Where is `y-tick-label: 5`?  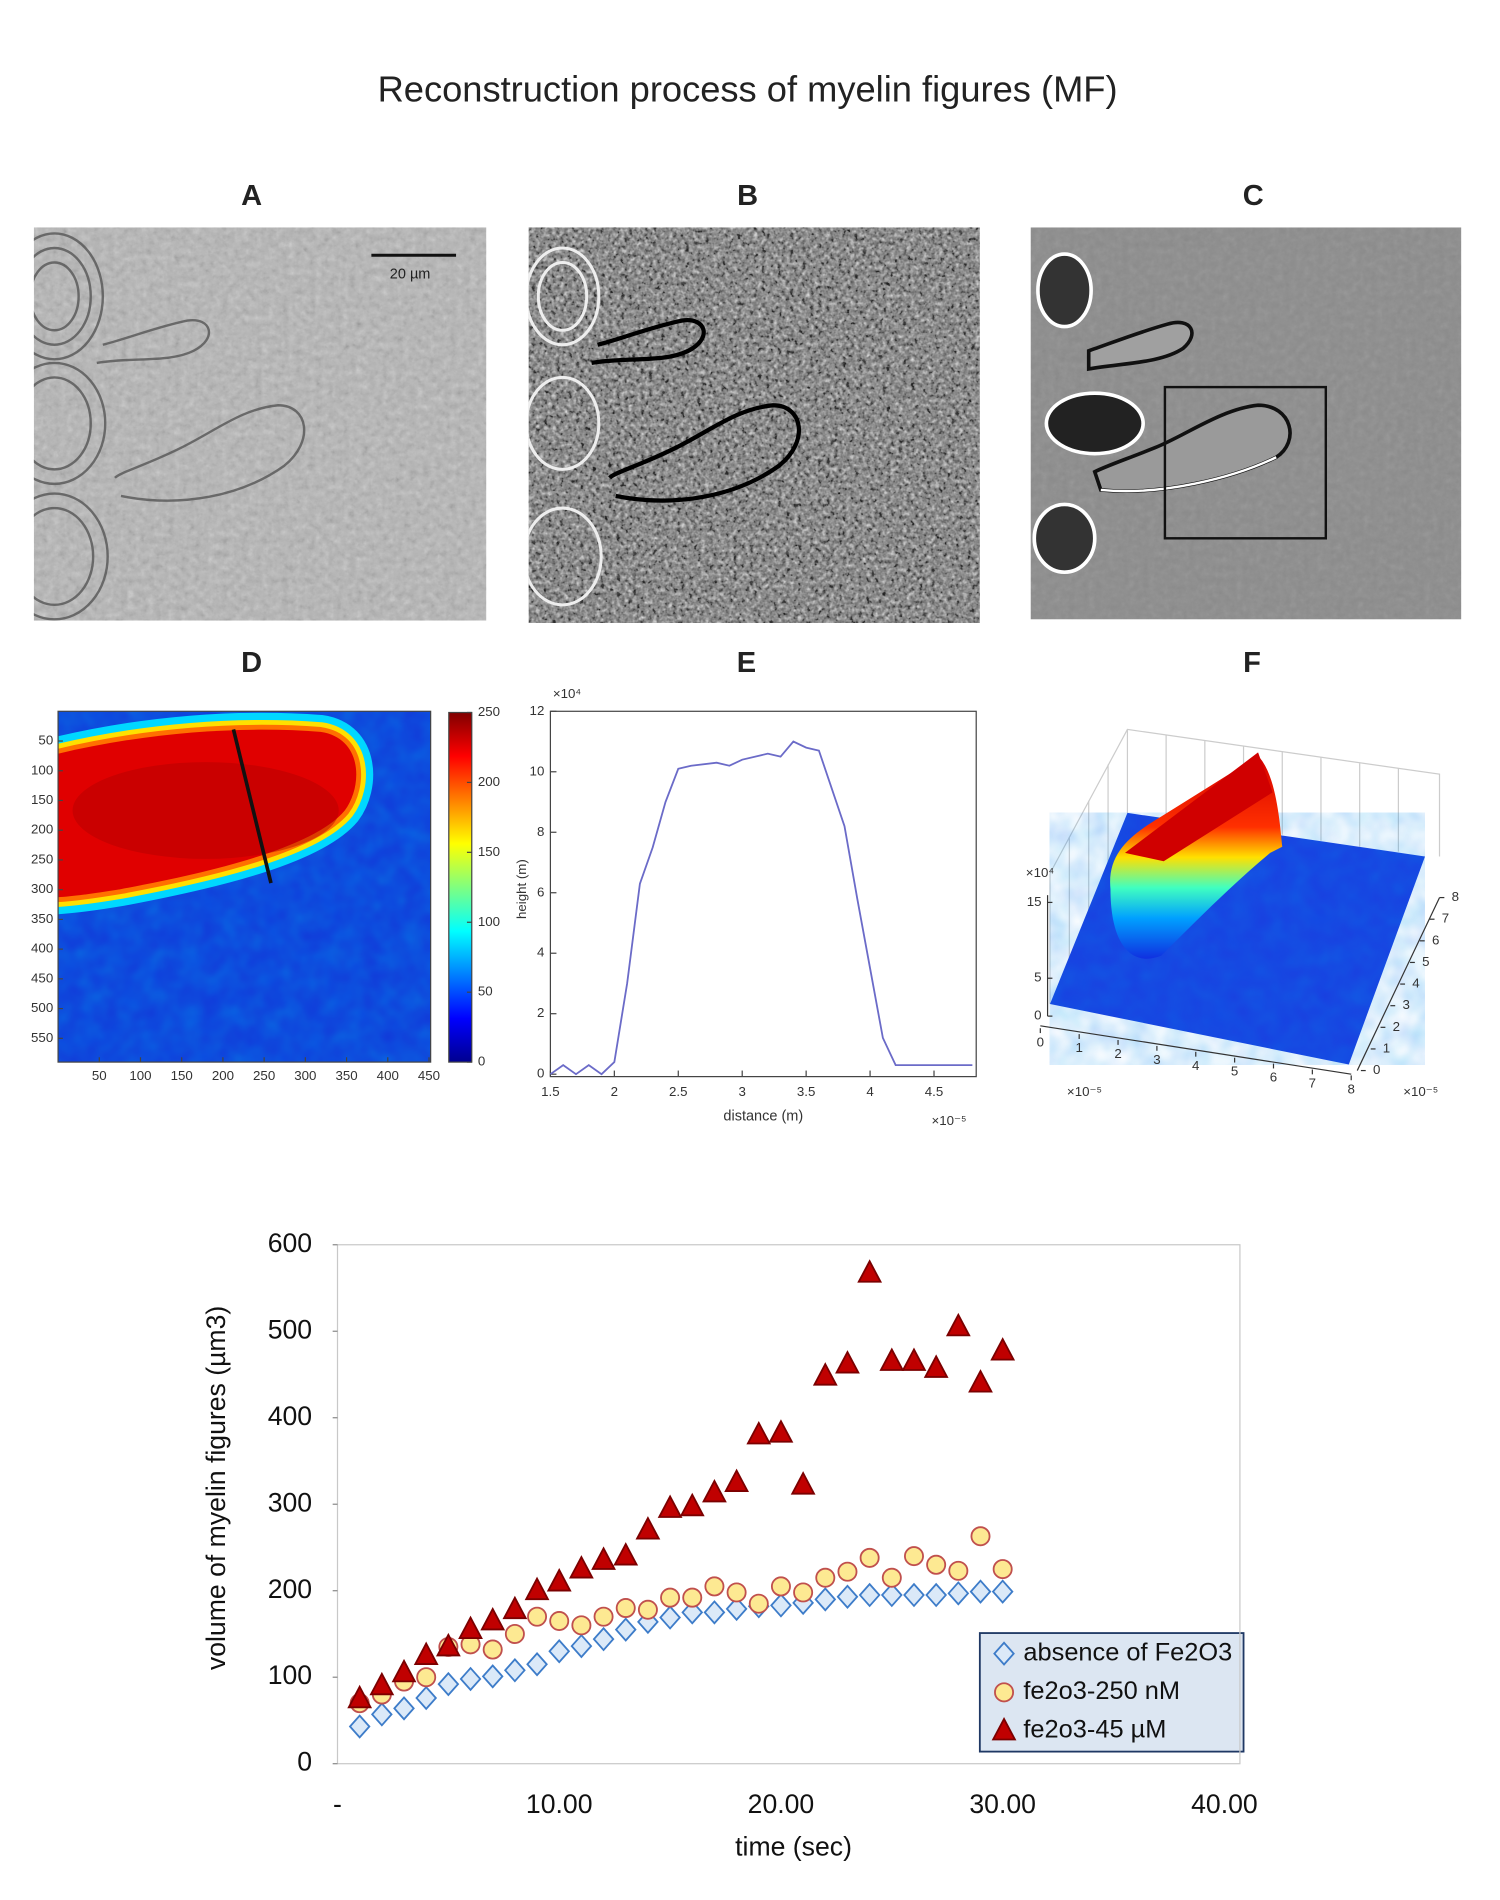
y-tick-label: 5 is located at coordinates (1425, 961).